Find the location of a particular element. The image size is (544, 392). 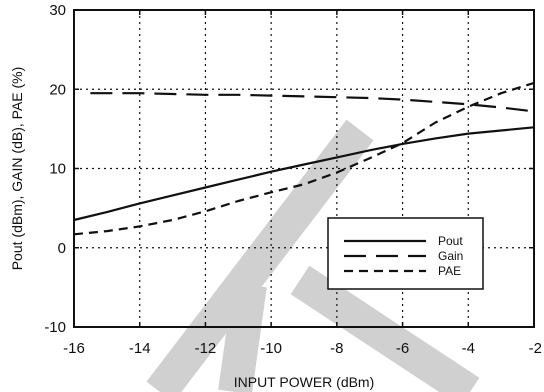

series-line-gain is located at coordinates (312, 102).